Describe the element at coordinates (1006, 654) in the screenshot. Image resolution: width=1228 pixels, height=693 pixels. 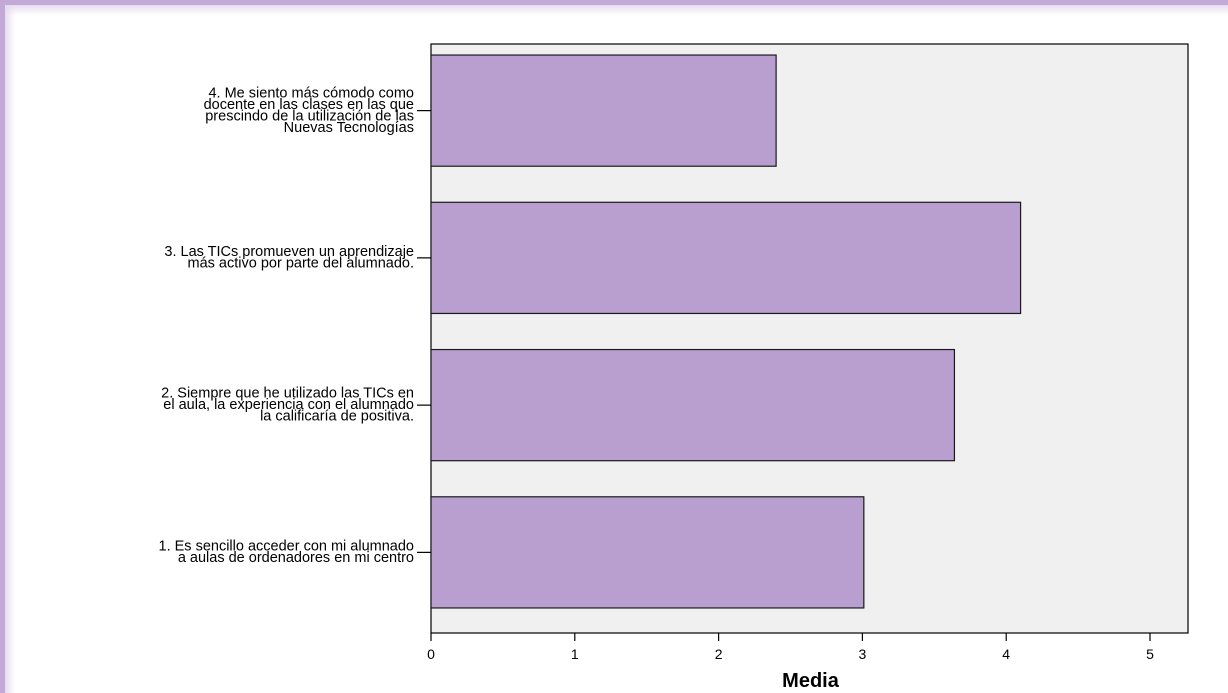
I see `x-tick-label-4: 4` at that location.